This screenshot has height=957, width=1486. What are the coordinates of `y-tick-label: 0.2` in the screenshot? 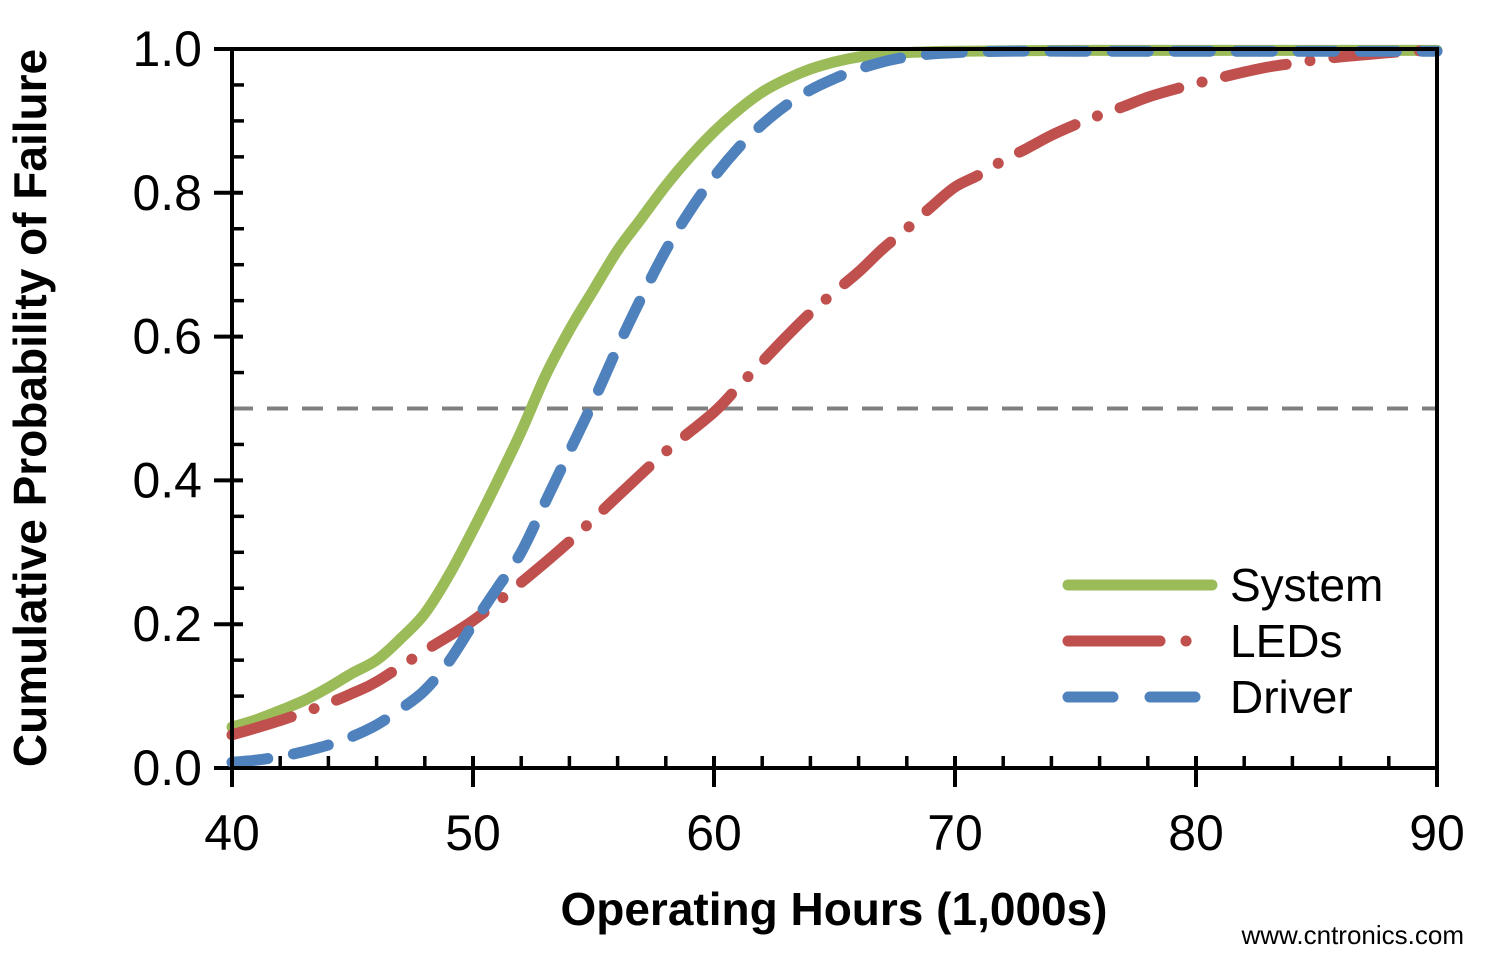 It's located at (167, 624).